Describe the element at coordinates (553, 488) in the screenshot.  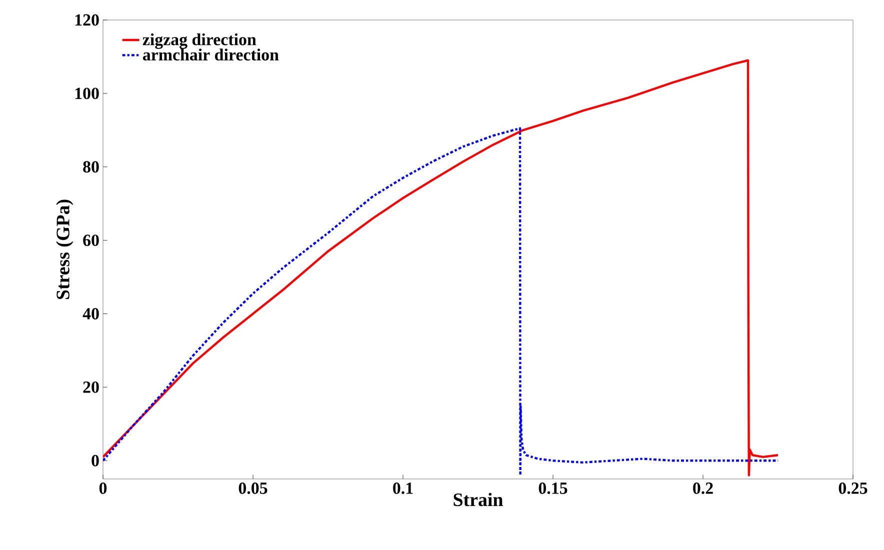
I see `x-tick-label: 0.15` at that location.